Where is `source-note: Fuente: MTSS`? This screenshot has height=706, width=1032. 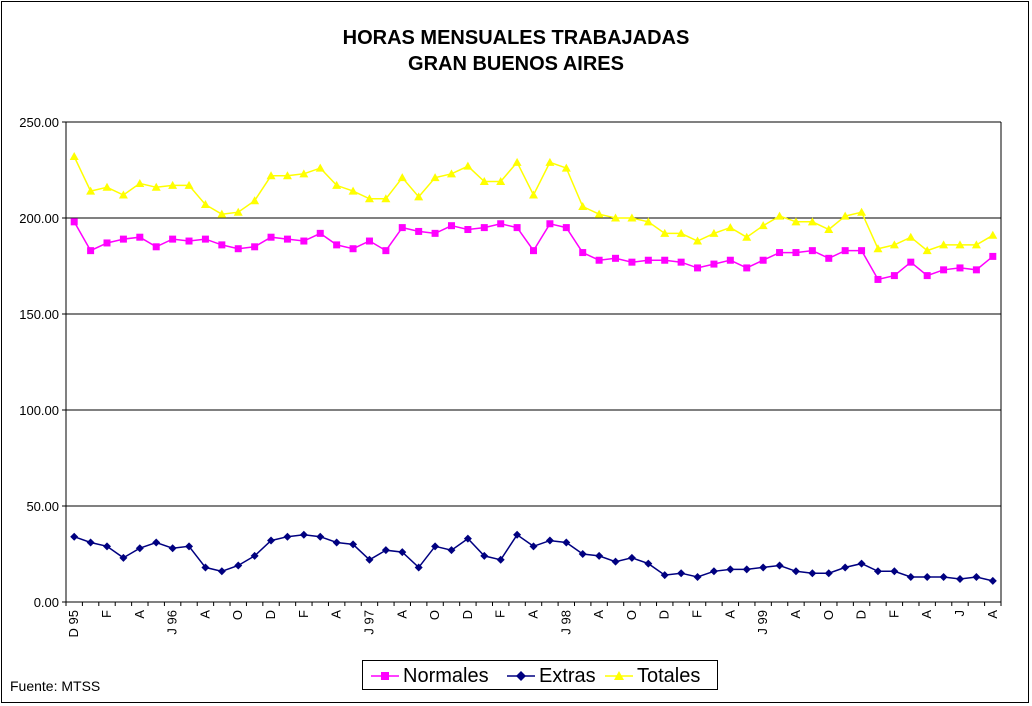 source-note: Fuente: MTSS is located at coordinates (55, 686).